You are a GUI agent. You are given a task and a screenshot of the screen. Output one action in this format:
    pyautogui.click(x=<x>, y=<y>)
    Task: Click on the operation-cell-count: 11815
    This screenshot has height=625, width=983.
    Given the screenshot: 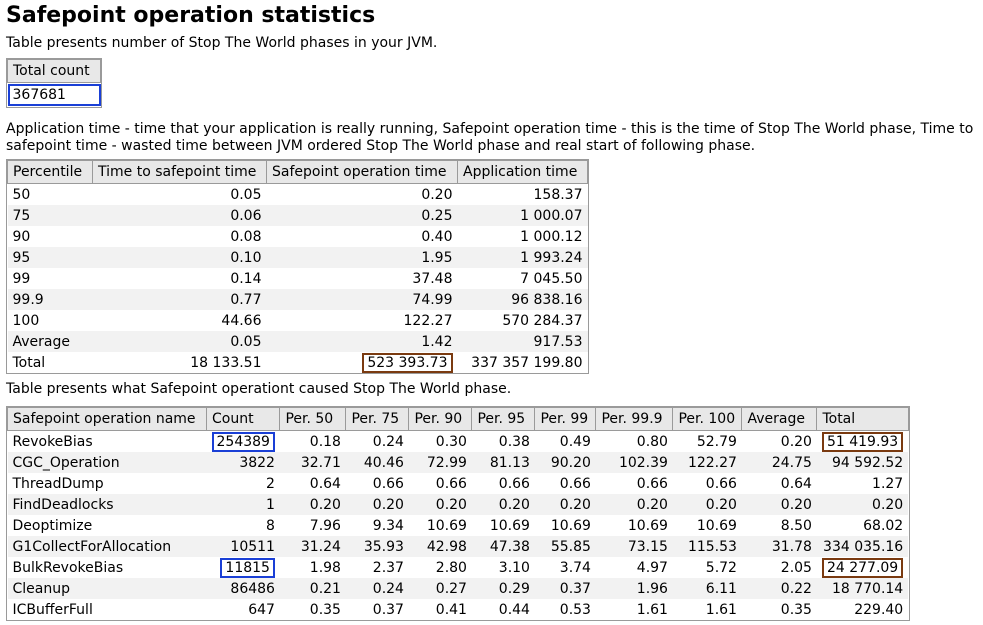 What is the action you would take?
    pyautogui.click(x=243, y=567)
    